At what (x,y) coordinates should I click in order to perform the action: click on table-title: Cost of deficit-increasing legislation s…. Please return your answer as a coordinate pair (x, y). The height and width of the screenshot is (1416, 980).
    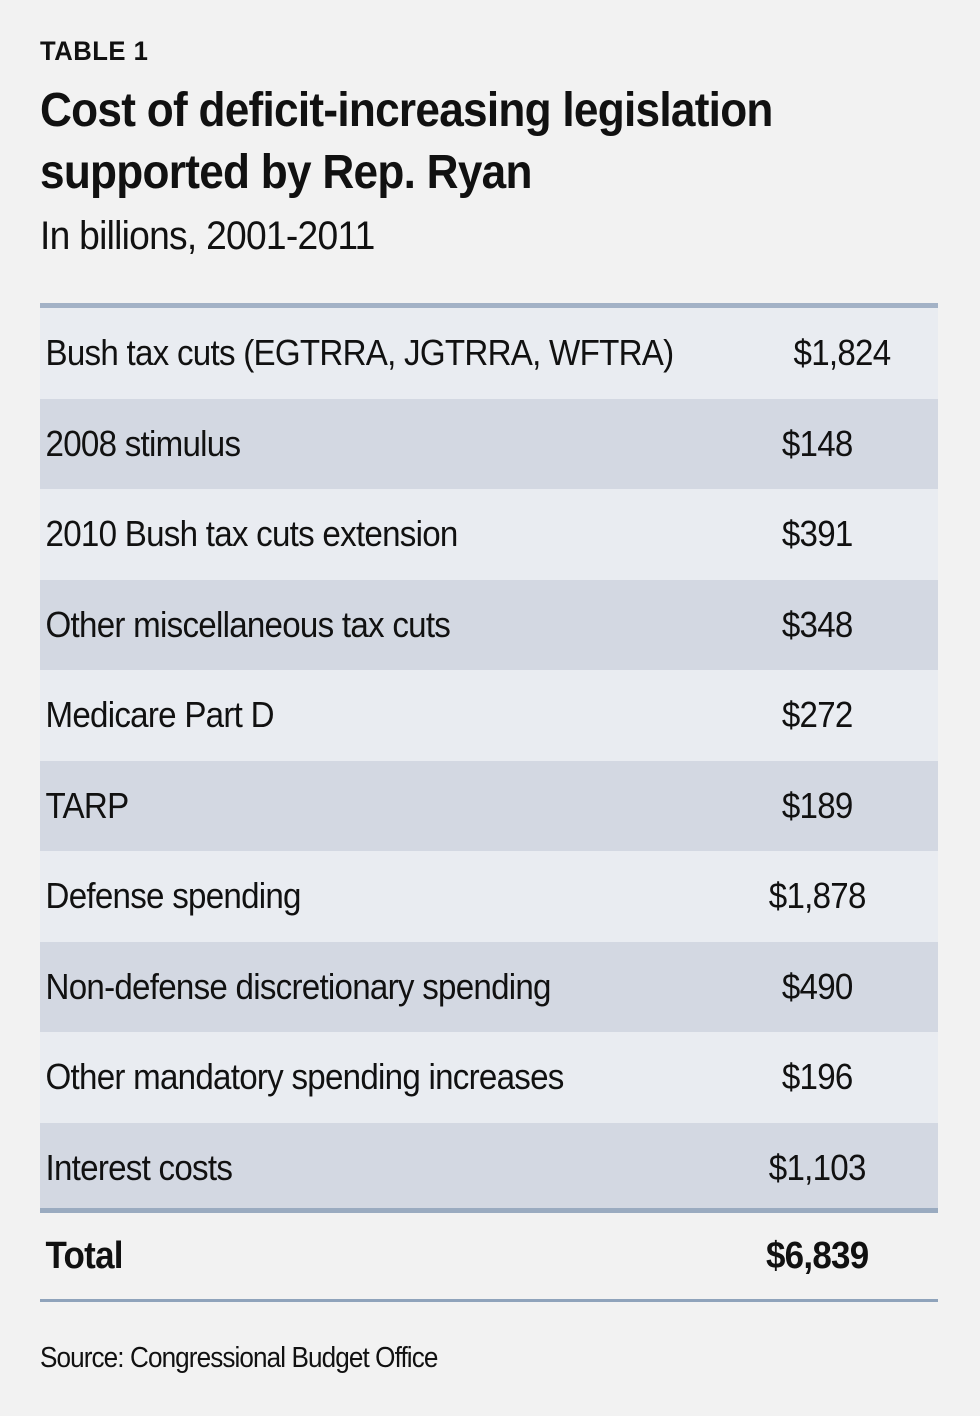
    Looking at the image, I should click on (406, 141).